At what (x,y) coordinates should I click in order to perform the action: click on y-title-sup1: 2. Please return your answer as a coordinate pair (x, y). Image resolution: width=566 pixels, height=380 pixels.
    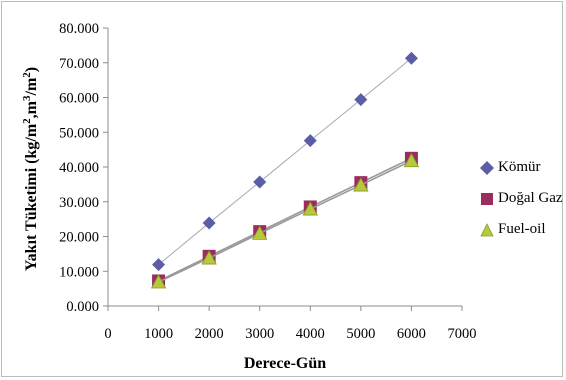
    Looking at the image, I should click on (27, 121).